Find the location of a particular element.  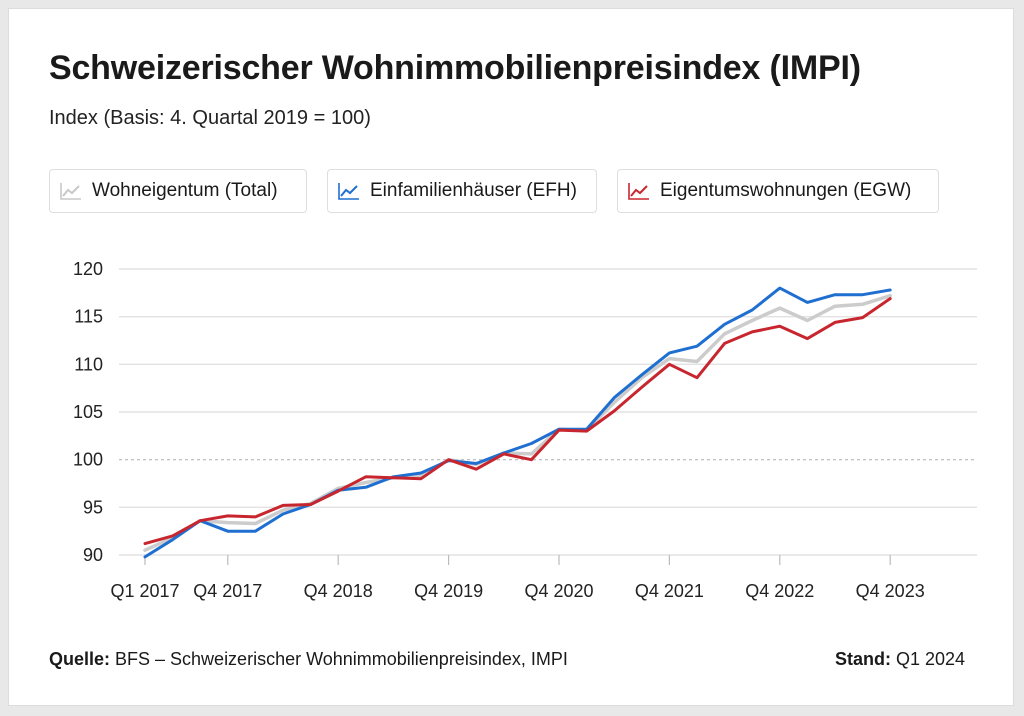

y-tick-label-110: 110 is located at coordinates (88, 364).